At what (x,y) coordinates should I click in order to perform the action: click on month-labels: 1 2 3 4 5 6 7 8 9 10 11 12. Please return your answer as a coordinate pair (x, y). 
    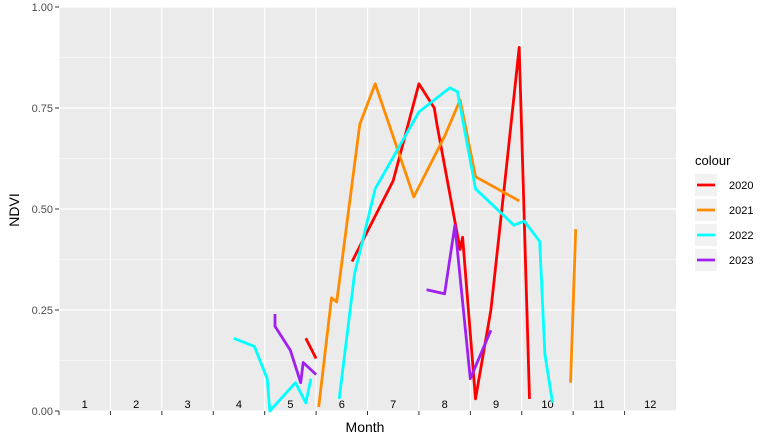
    Looking at the image, I should click on (369, 405).